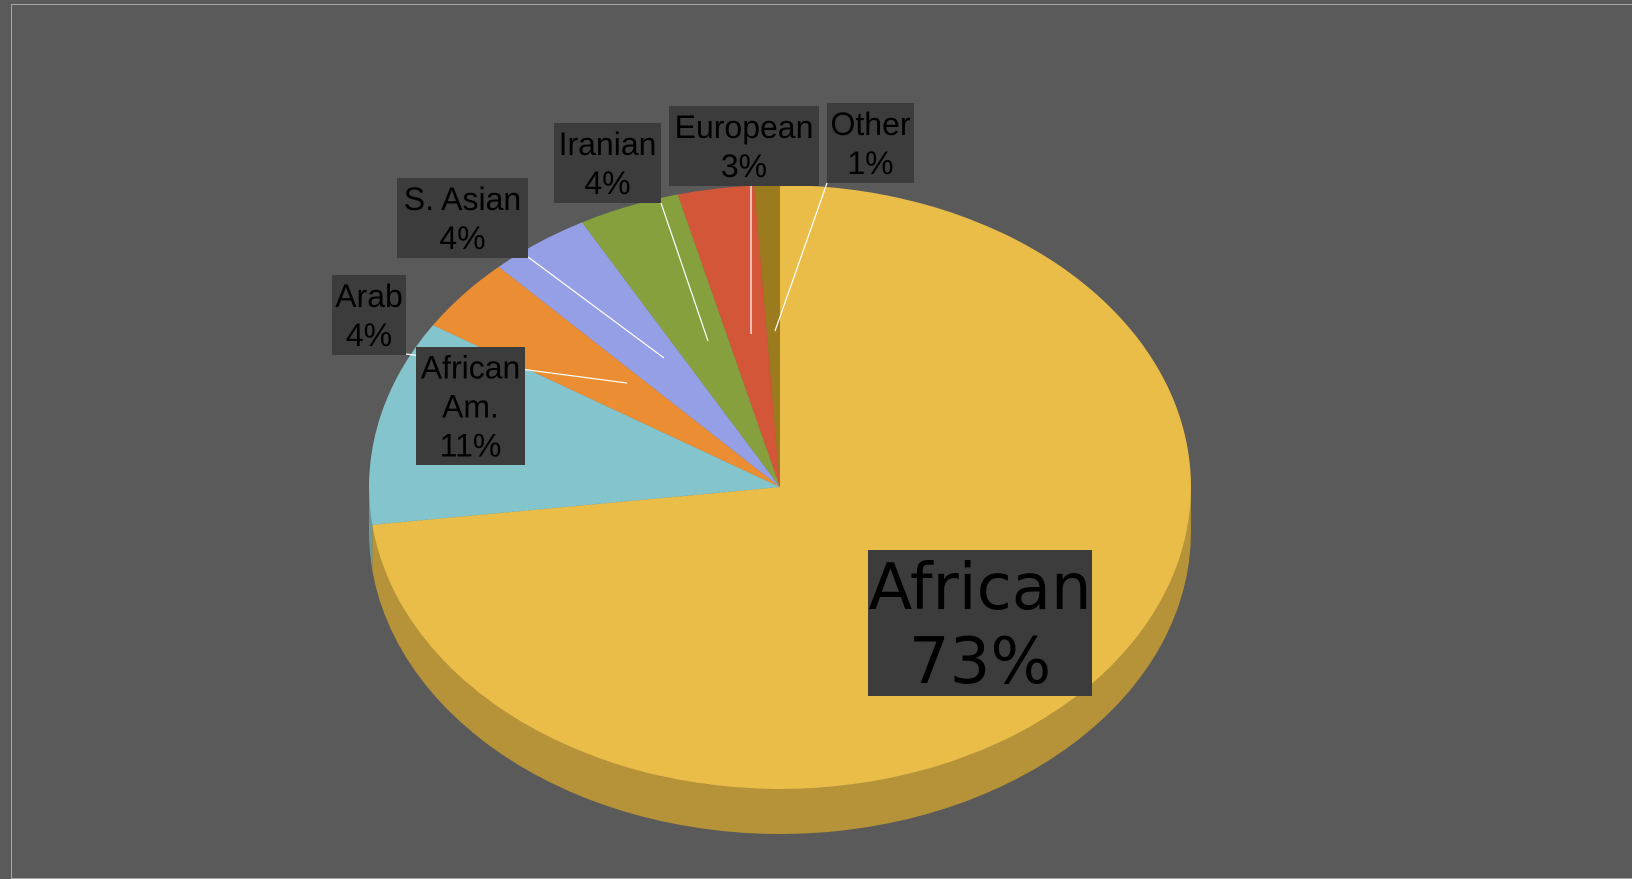  What do you see at coordinates (744, 127) in the screenshot?
I see `data-label-category-european: European` at bounding box center [744, 127].